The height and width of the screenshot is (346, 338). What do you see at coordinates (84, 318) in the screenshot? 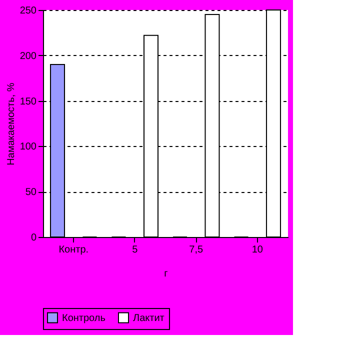
I see `legend-label: Контроль` at bounding box center [84, 318].